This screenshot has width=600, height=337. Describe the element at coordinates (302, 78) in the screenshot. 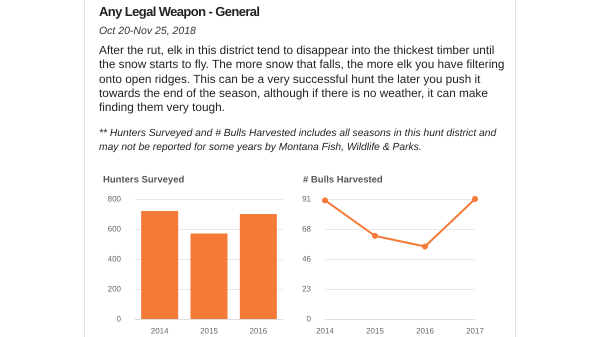

I see `text: After the rut, elk in this district tend to disappear into the thickest timber until the snow starts to fly. The more snow that falls, the more elk you have filtering onto open ridges. This can be a very successful hunt the later you push it towards the end of the season, although if there is no weather, it can make finding them very tough.` at that location.